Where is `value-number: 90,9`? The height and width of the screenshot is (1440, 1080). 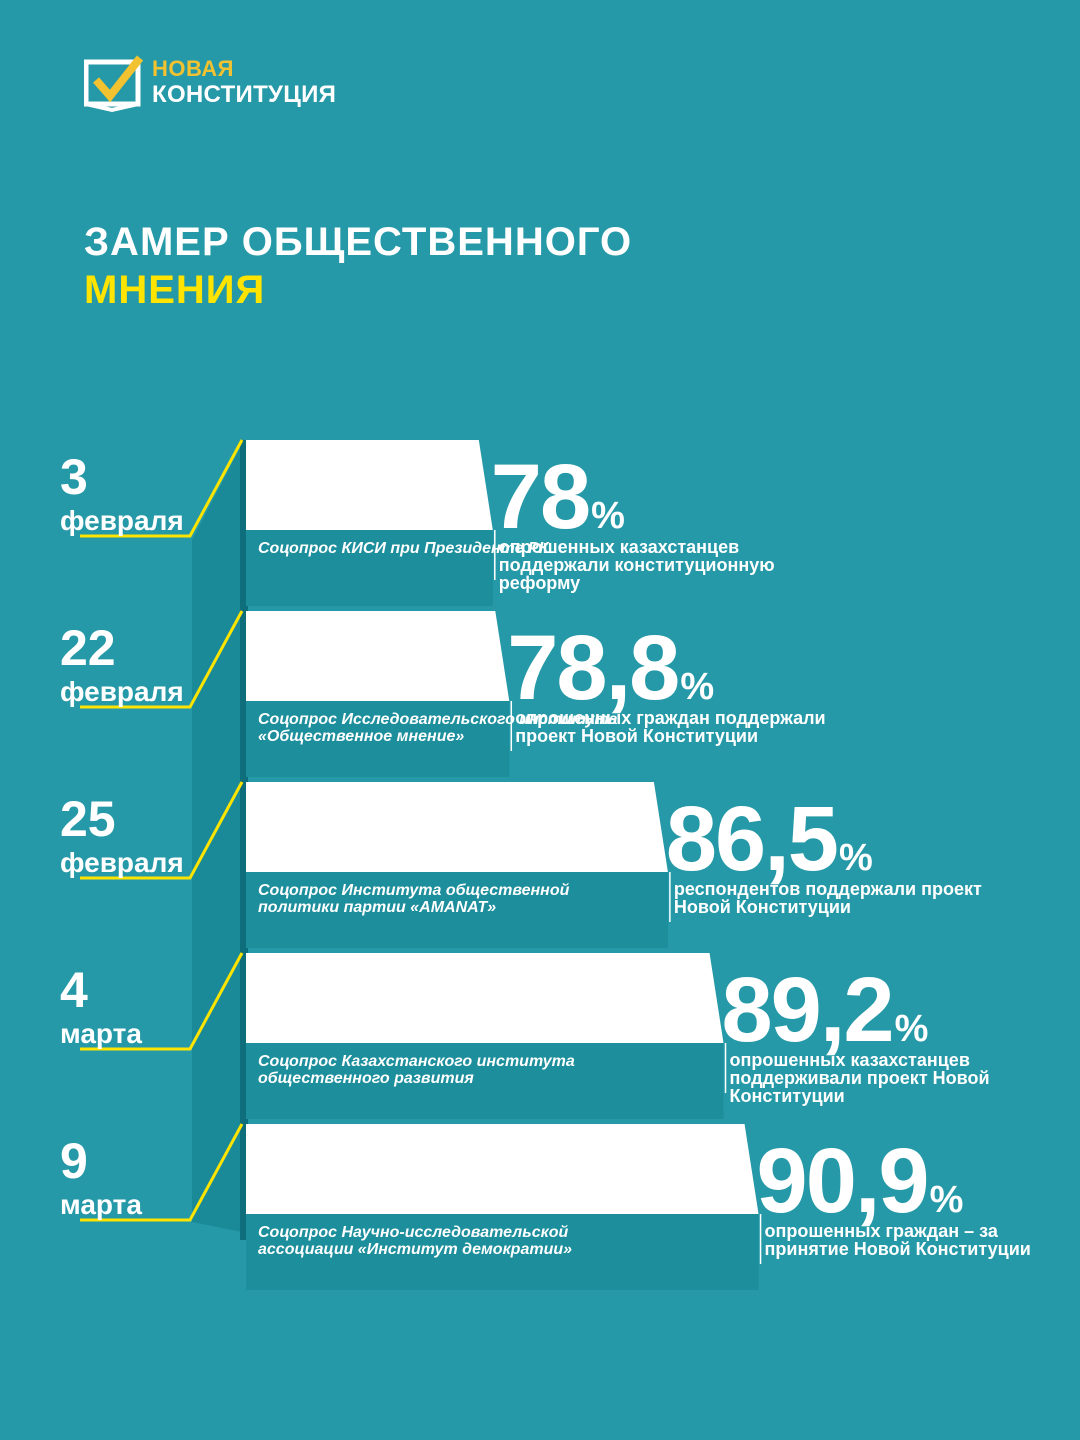 value-number: 90,9 is located at coordinates (843, 1181).